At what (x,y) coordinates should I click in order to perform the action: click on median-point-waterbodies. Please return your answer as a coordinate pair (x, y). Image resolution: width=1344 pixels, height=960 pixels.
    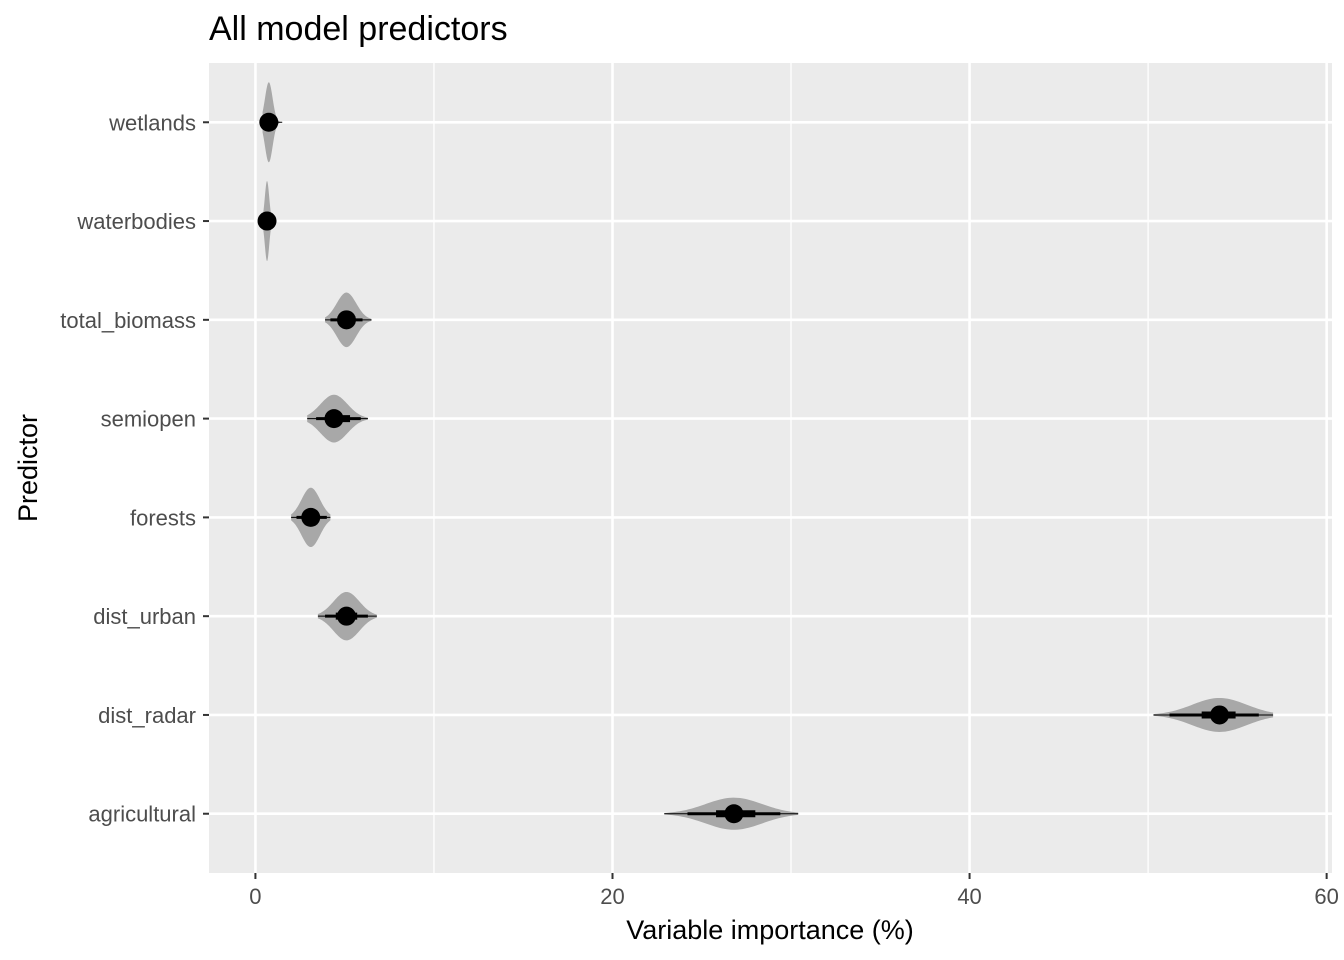
    Looking at the image, I should click on (267, 221).